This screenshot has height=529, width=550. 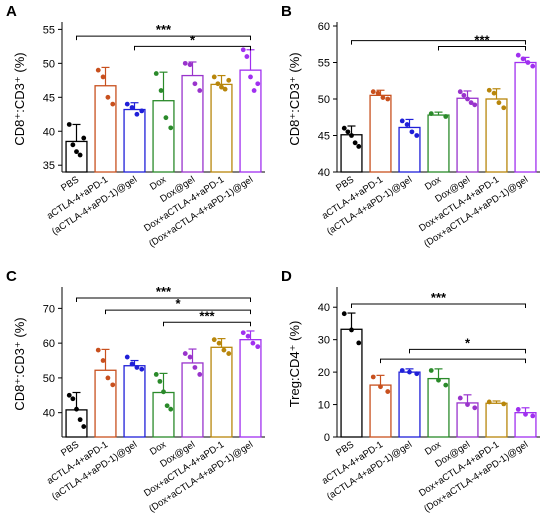 I want to click on y-tick-label: 60, so click(x=49, y=344).